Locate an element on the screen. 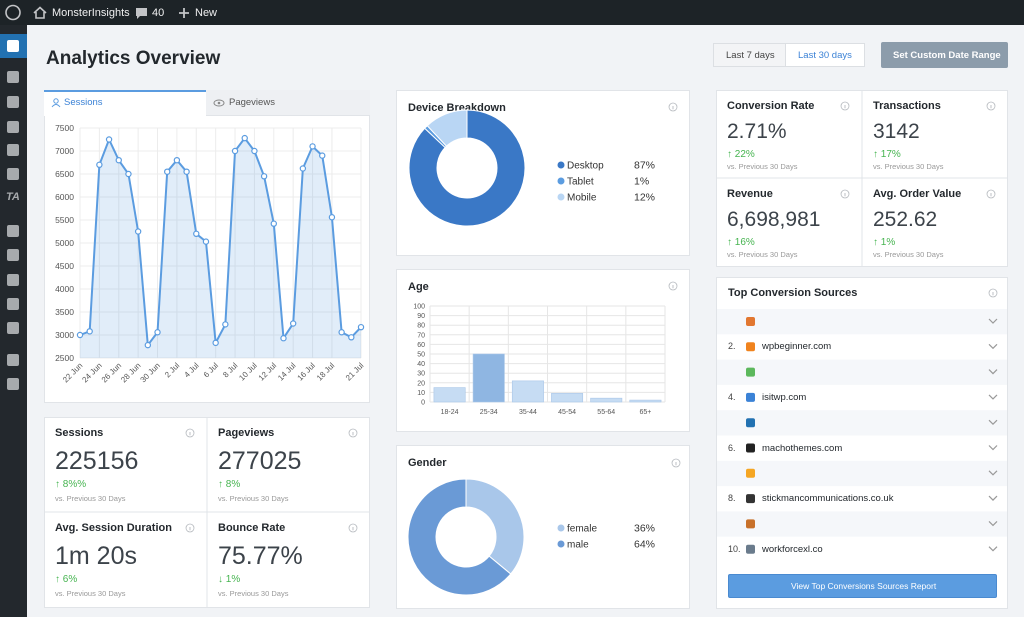  gender-panel is located at coordinates (543, 527).